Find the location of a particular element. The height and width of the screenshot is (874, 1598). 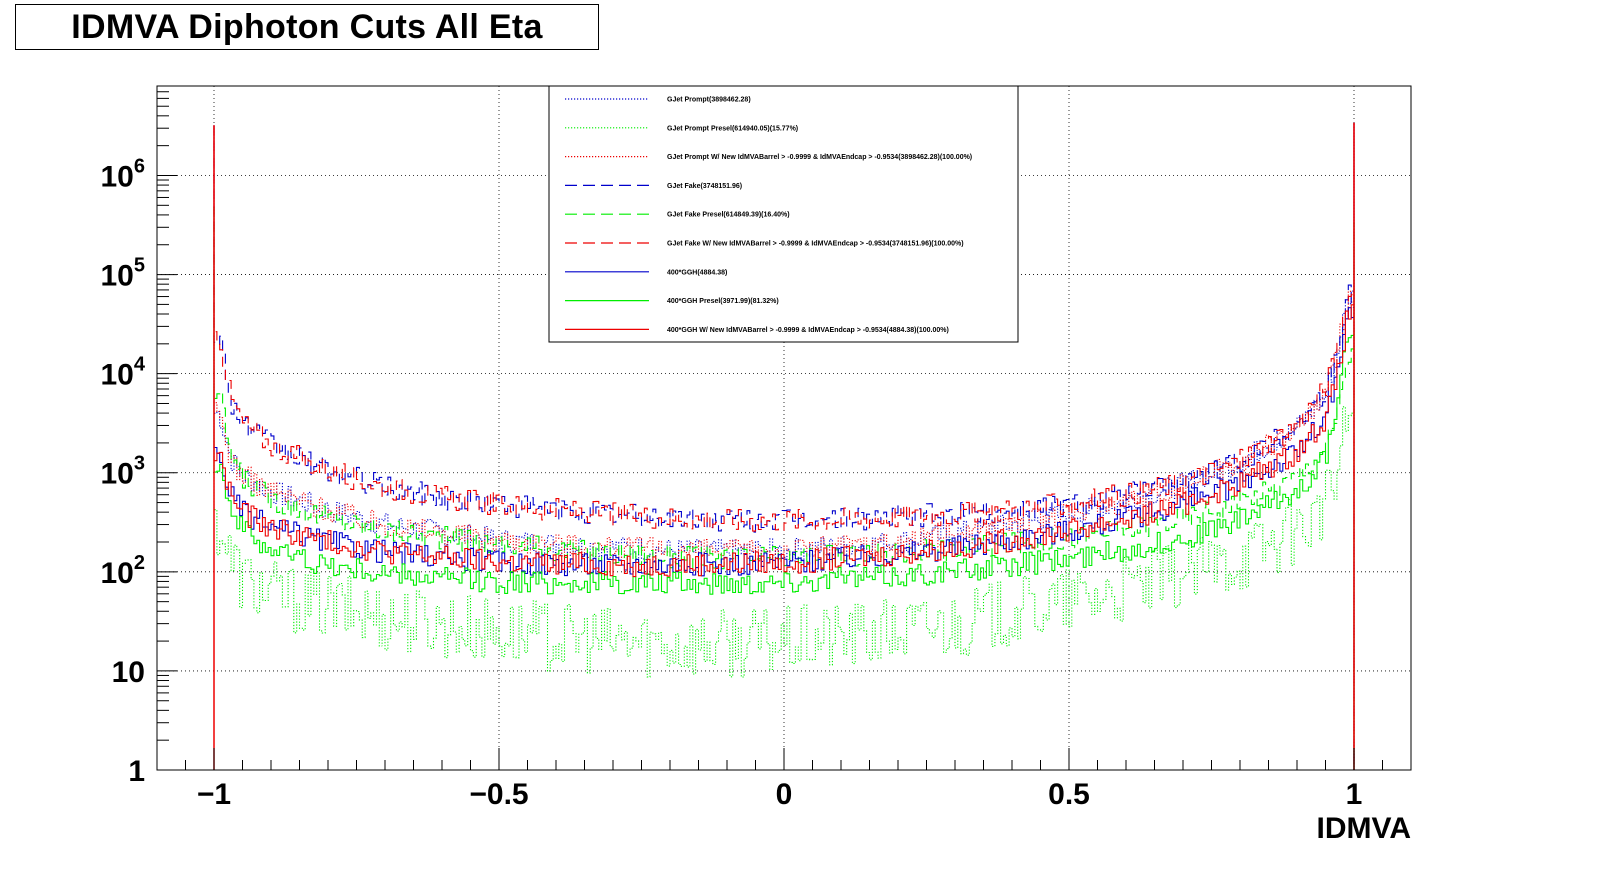

y-tick-label: 10⁵ is located at coordinates (123, 274).